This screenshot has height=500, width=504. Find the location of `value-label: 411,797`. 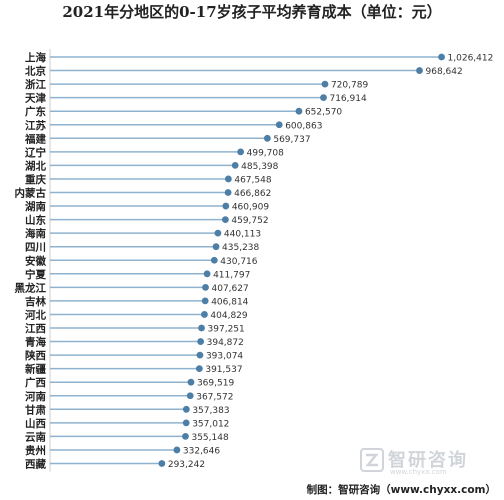

value-label: 411,797 is located at coordinates (231, 275).